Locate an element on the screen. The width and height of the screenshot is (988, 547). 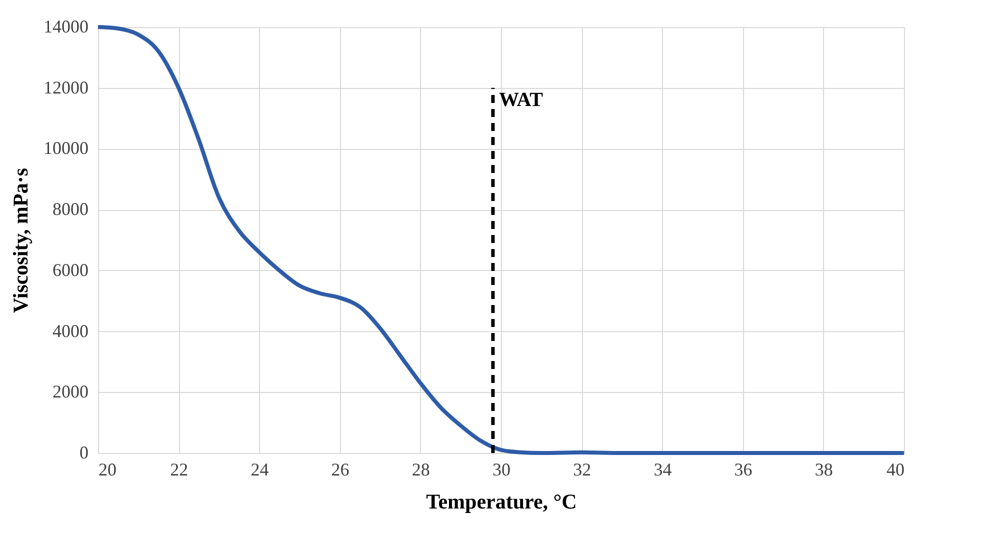
x-tick-label: 38 is located at coordinates (823, 470).